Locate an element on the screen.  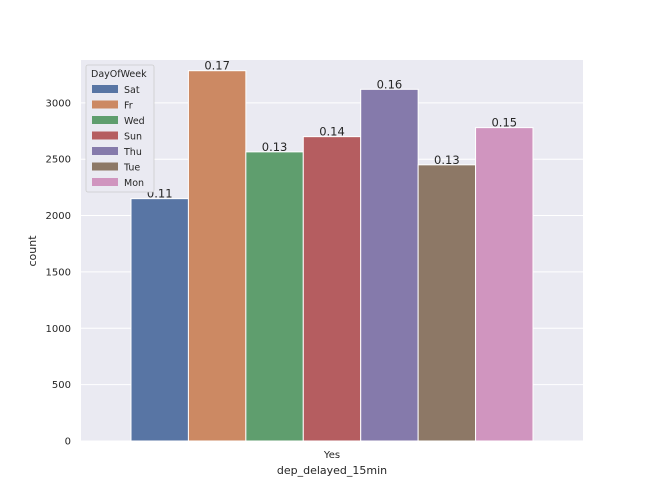
y-tick-label: 1500 is located at coordinates (58, 272).